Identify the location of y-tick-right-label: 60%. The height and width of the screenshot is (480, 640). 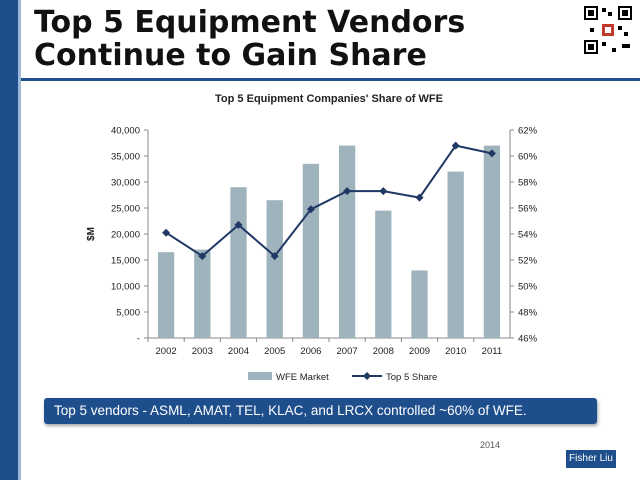
(528, 157).